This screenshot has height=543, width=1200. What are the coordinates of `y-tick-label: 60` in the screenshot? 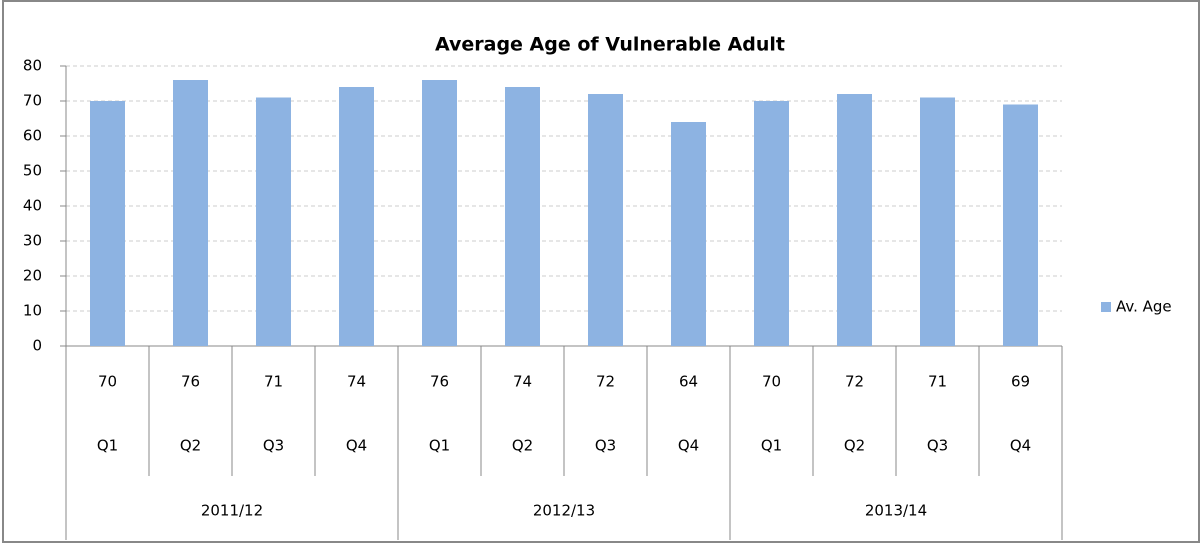 It's located at (32, 136).